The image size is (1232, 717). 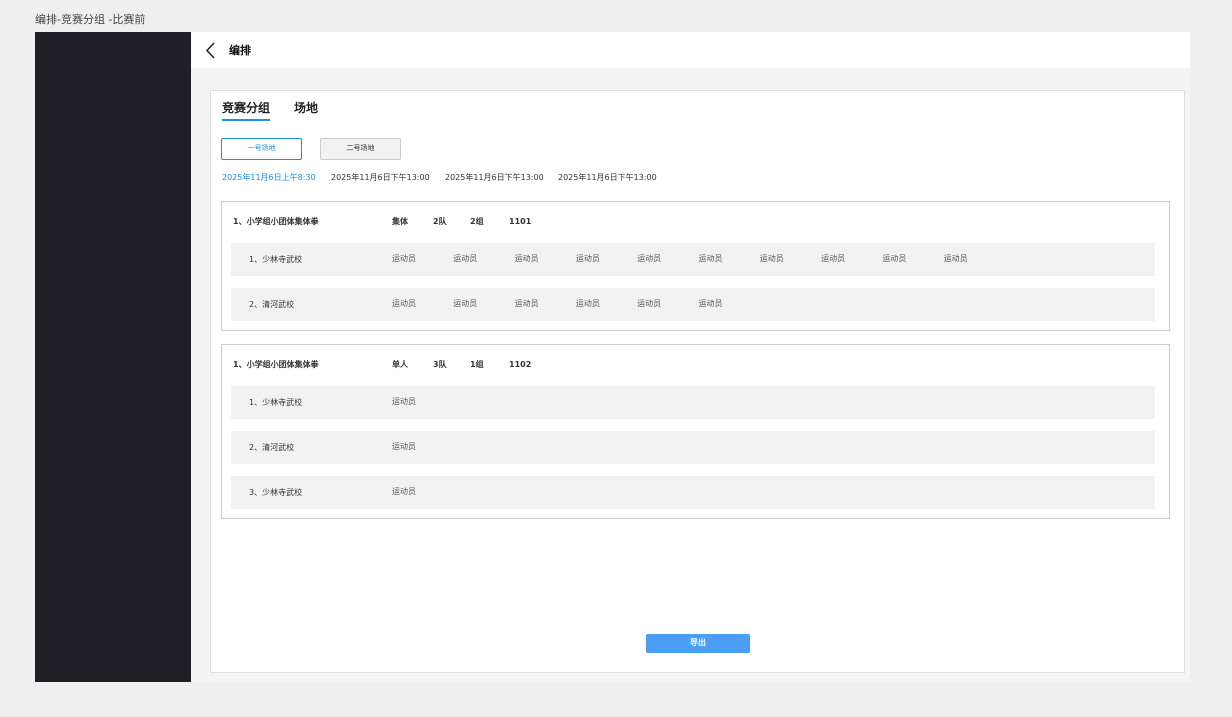 I want to click on group-code: 1102, so click(x=520, y=364).